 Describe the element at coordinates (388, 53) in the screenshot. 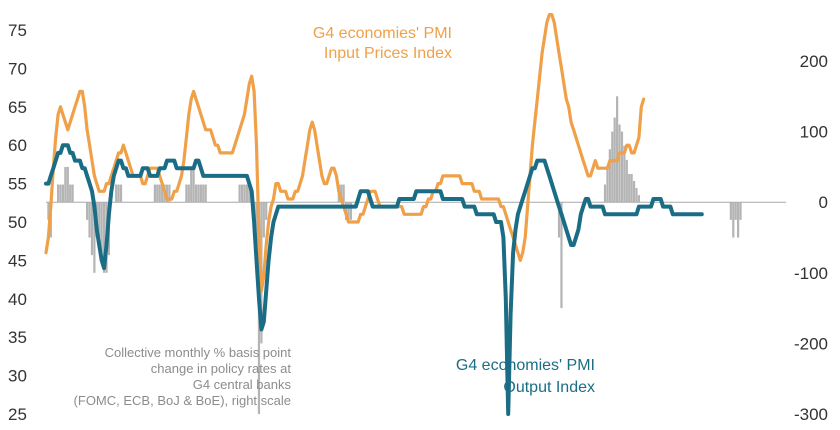

I see `input-prices-label-line2: Input Prices Index` at that location.